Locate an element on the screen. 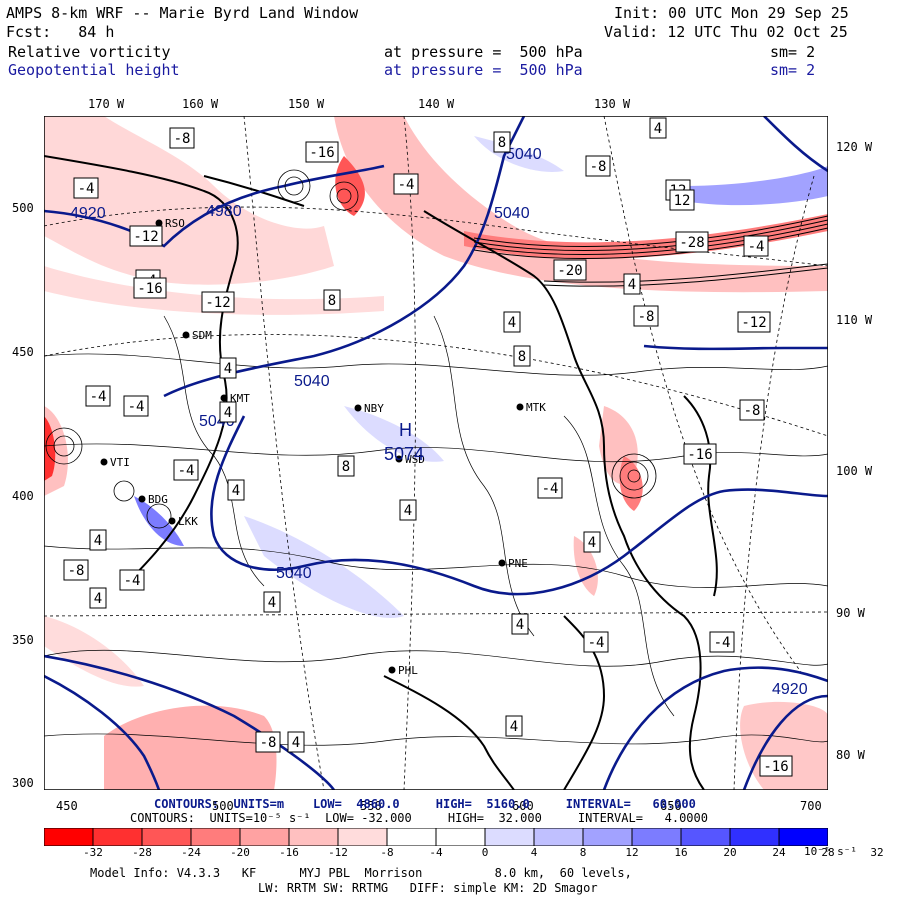  bottom-tick-label: 700 is located at coordinates (811, 806).